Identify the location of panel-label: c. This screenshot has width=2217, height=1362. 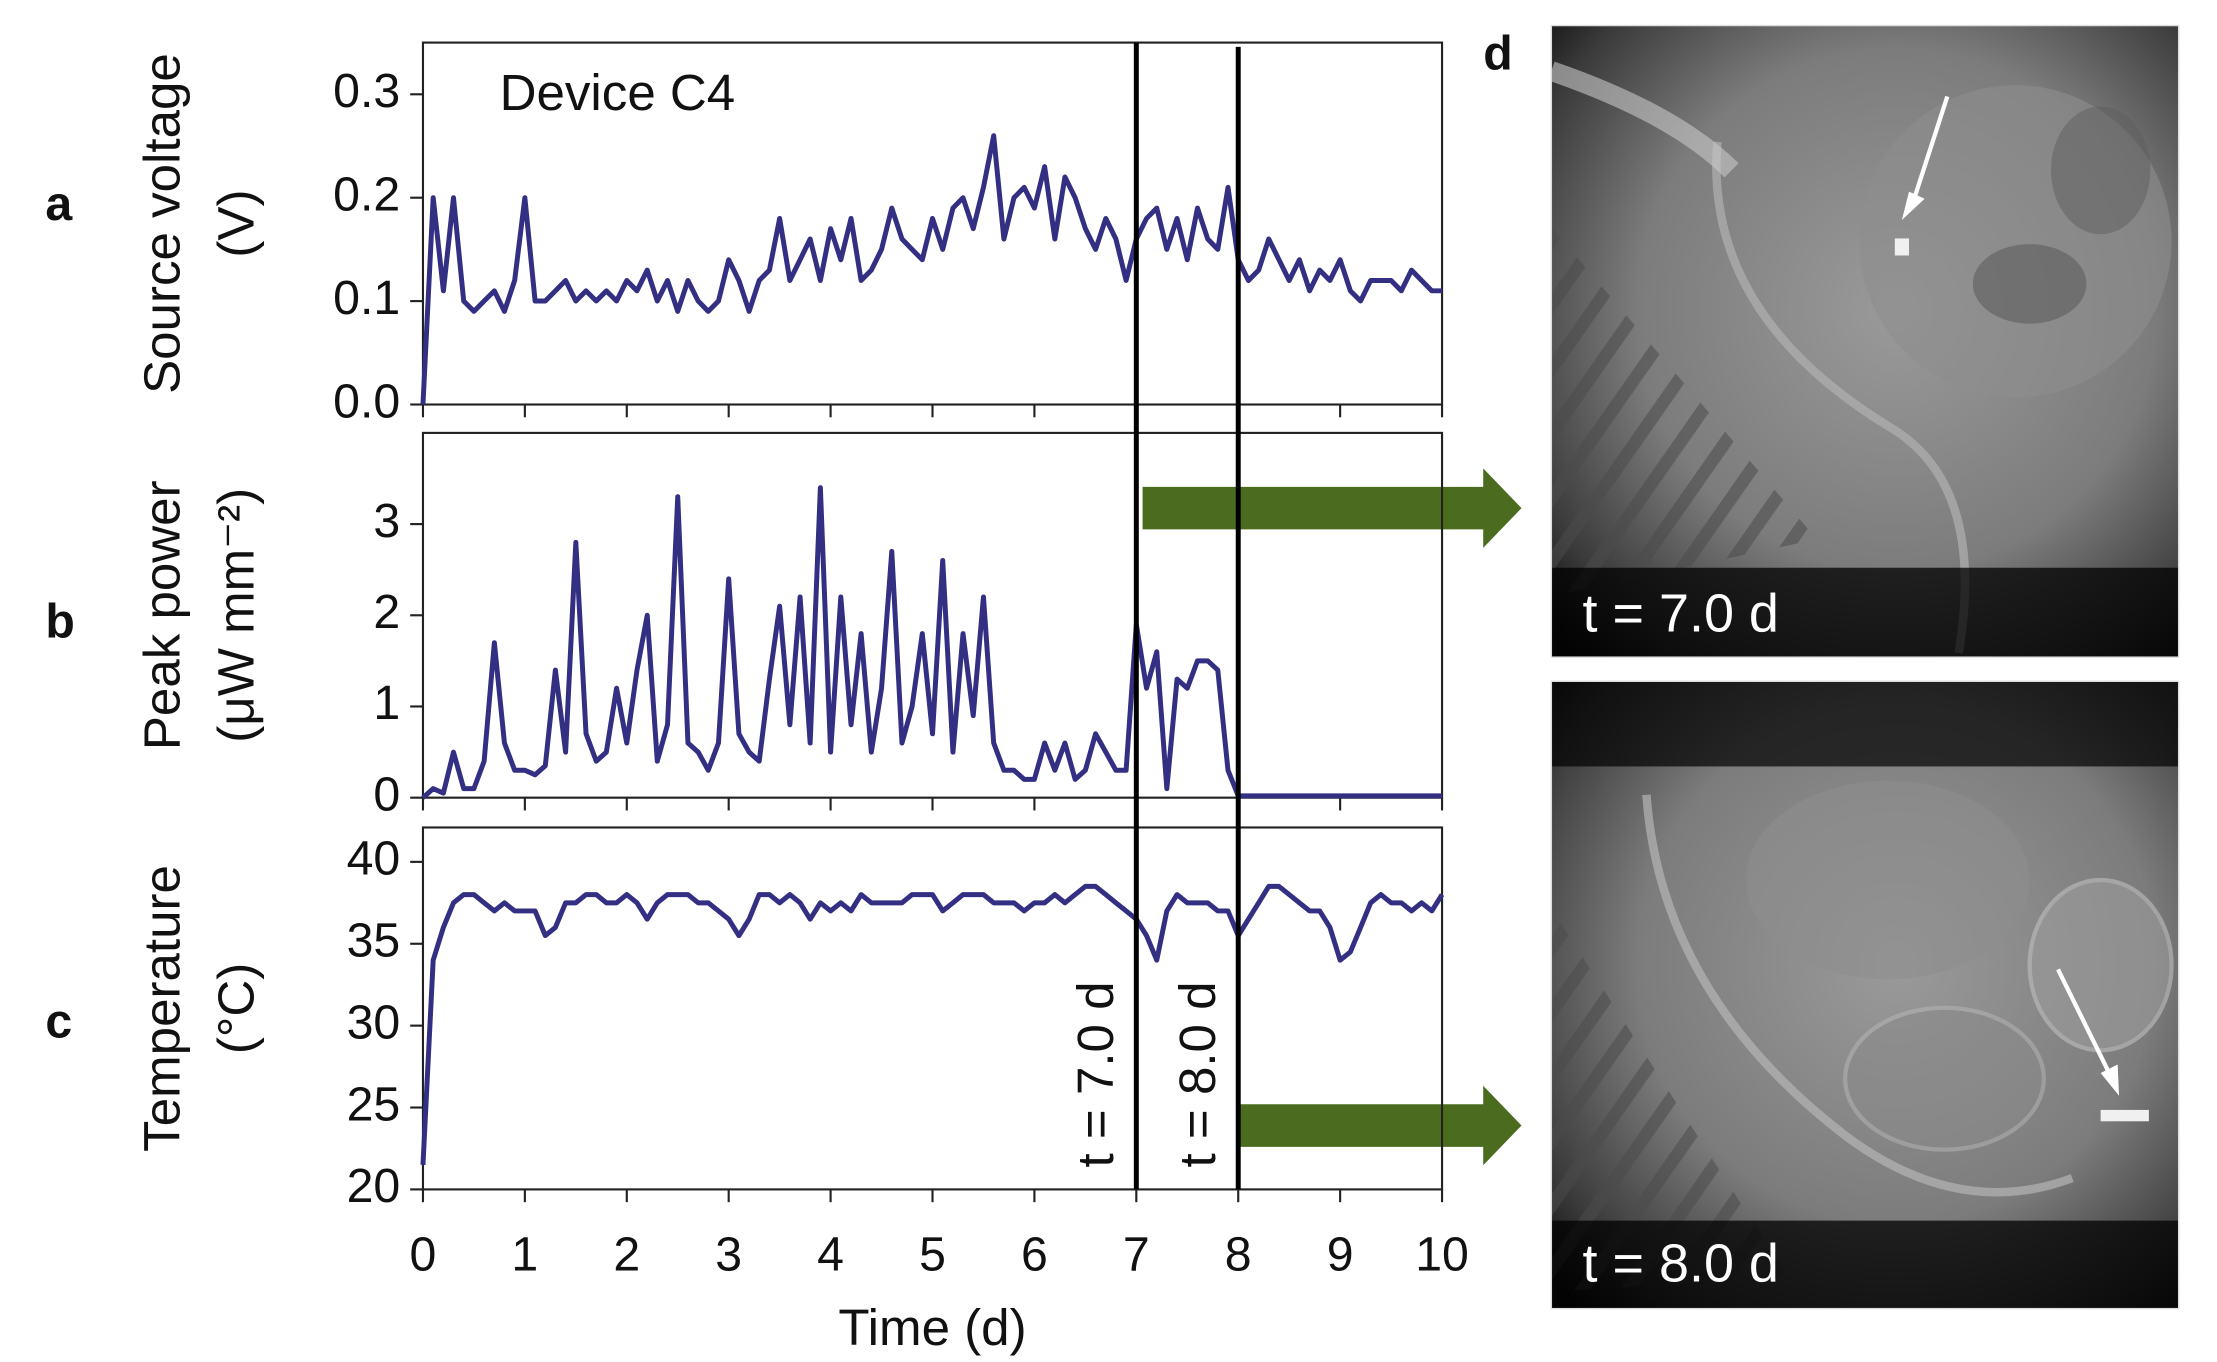
(58, 1022).